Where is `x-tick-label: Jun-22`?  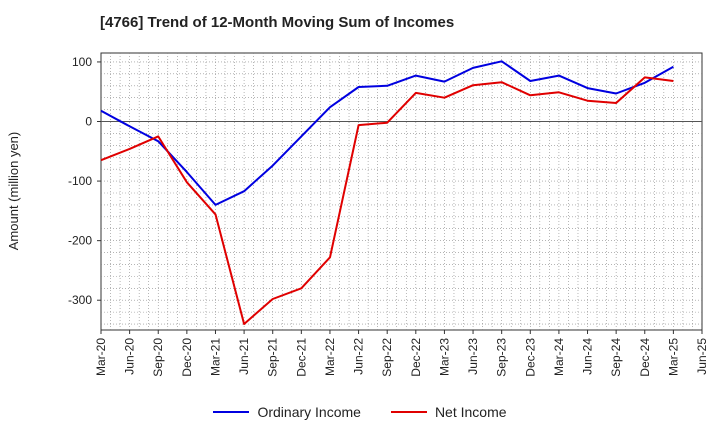
x-tick-label: Jun-22 is located at coordinates (359, 356).